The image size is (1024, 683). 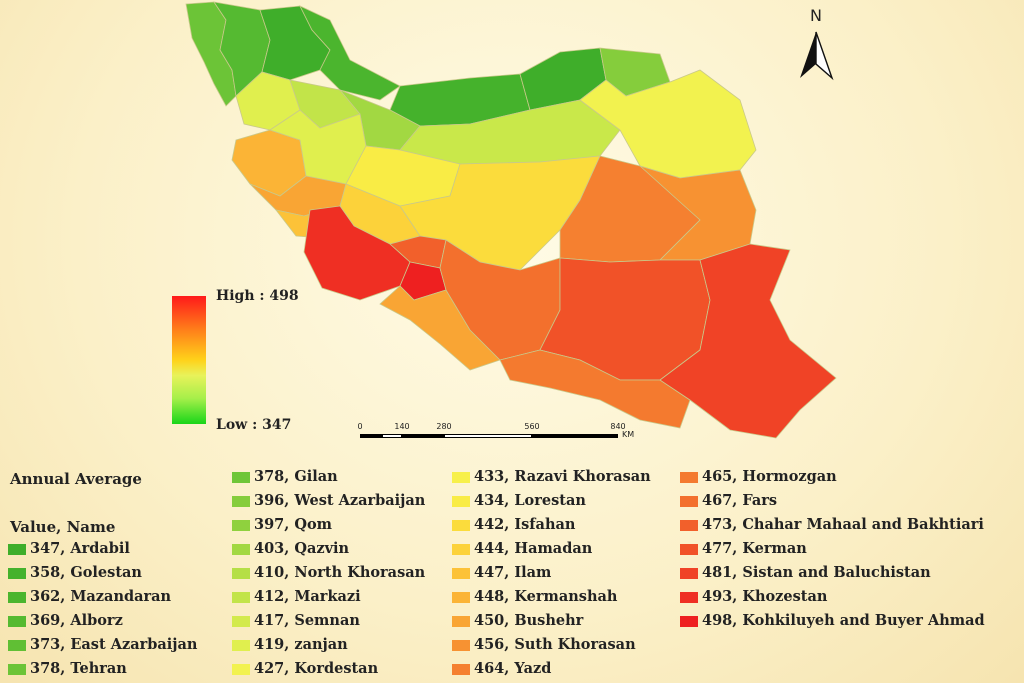 What do you see at coordinates (843, 620) in the screenshot?
I see `legend-item-label: 498, Kohkiluyeh and Buyer Ahmad` at bounding box center [843, 620].